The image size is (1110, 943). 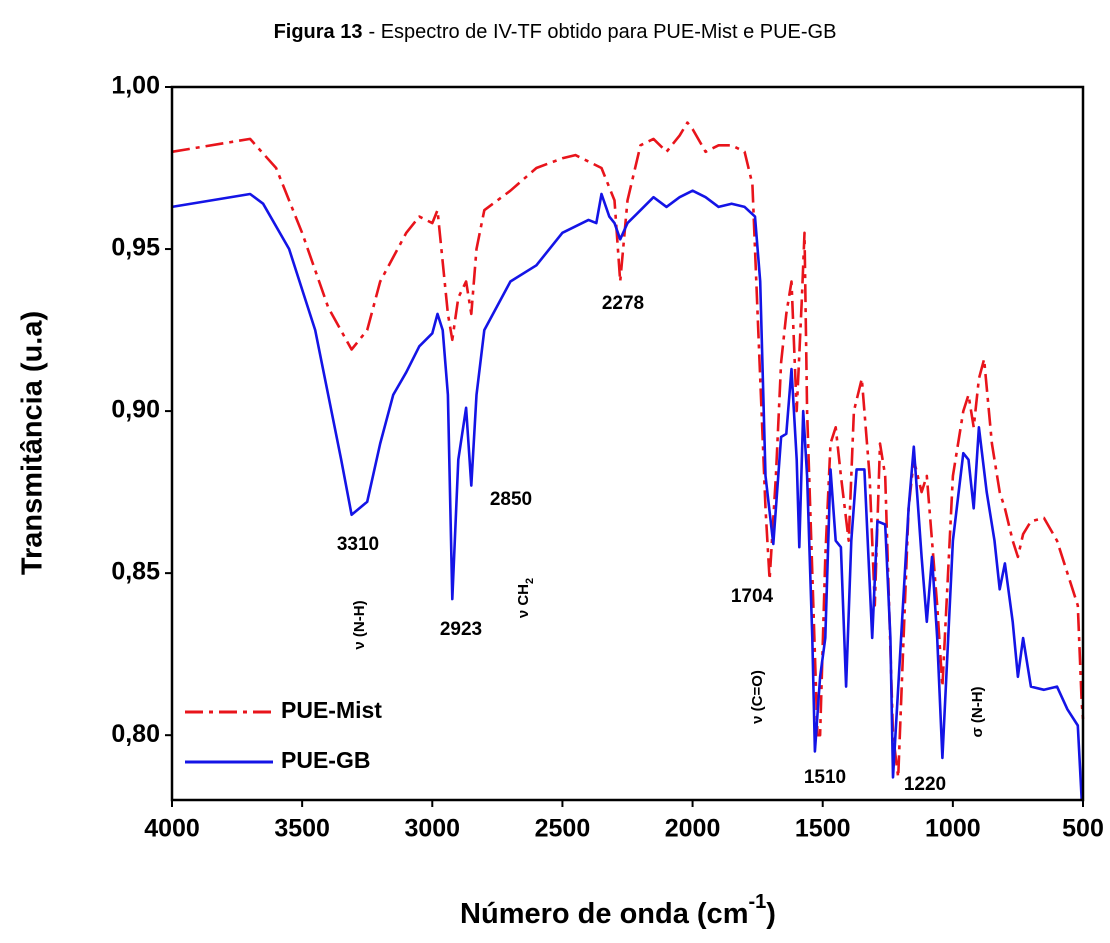 I want to click on annotation-text: ν (N-H), so click(x=359, y=624).